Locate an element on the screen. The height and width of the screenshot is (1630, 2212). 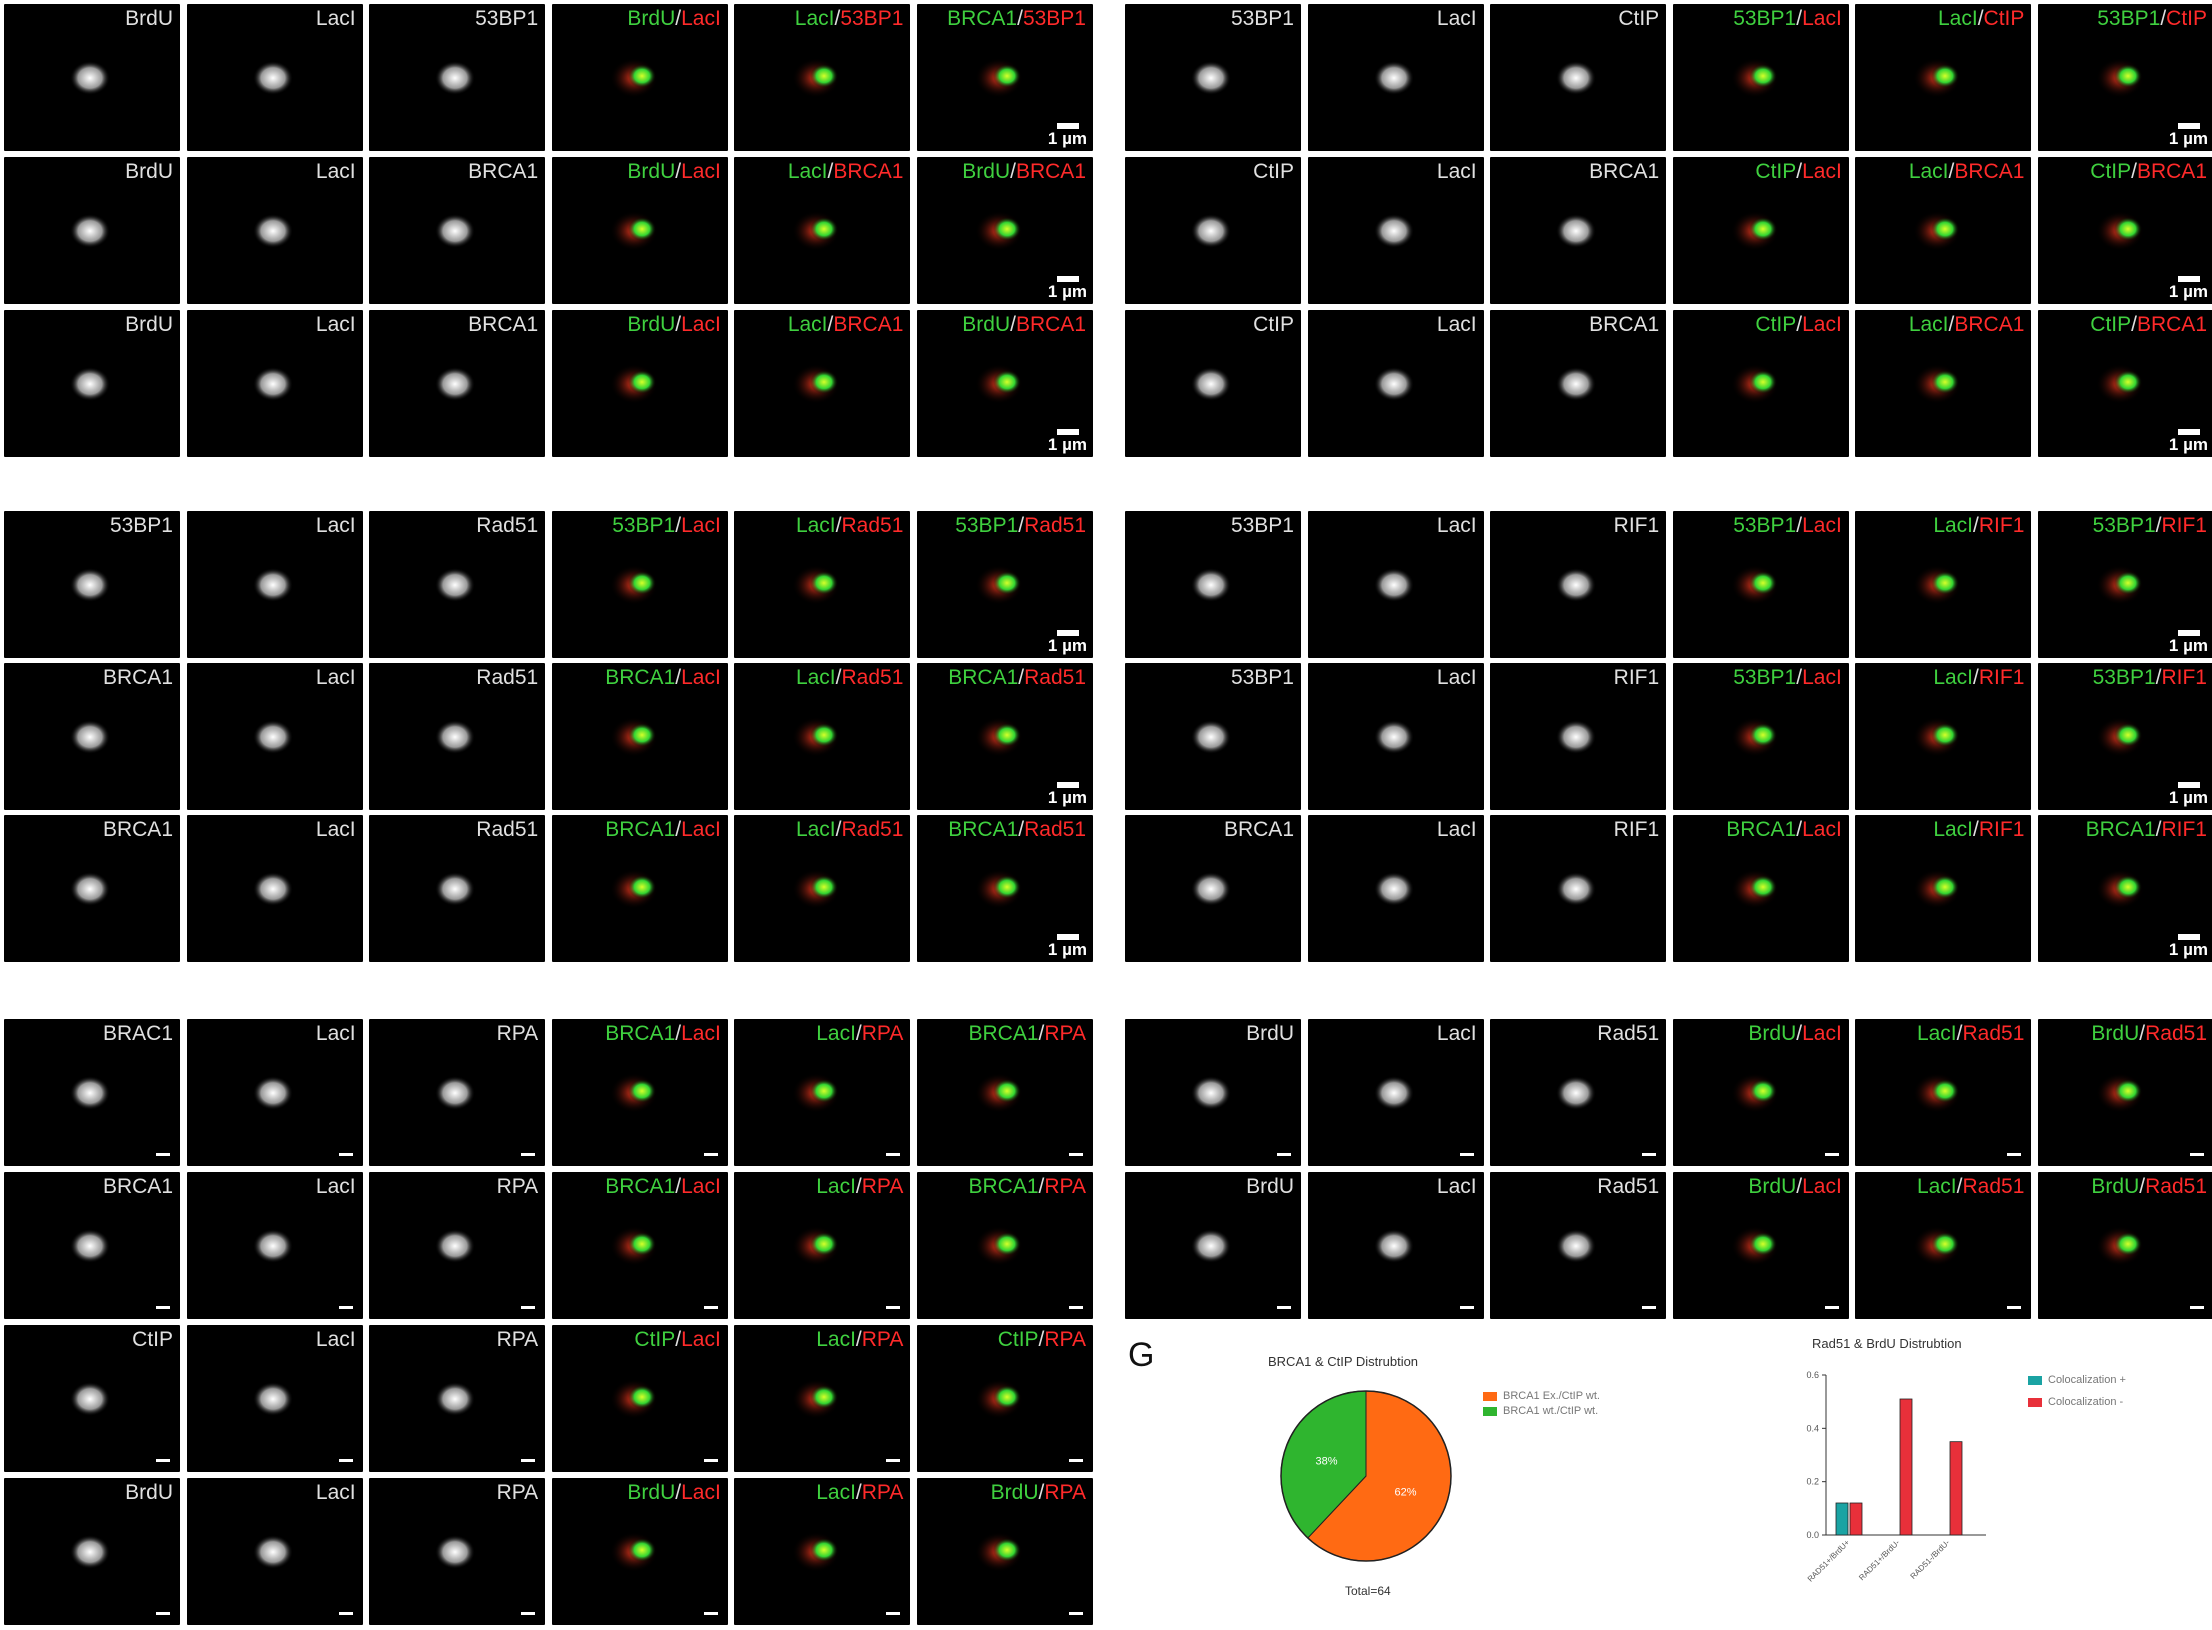
channel-label: BRCA1/RPA is located at coordinates (1028, 1186).